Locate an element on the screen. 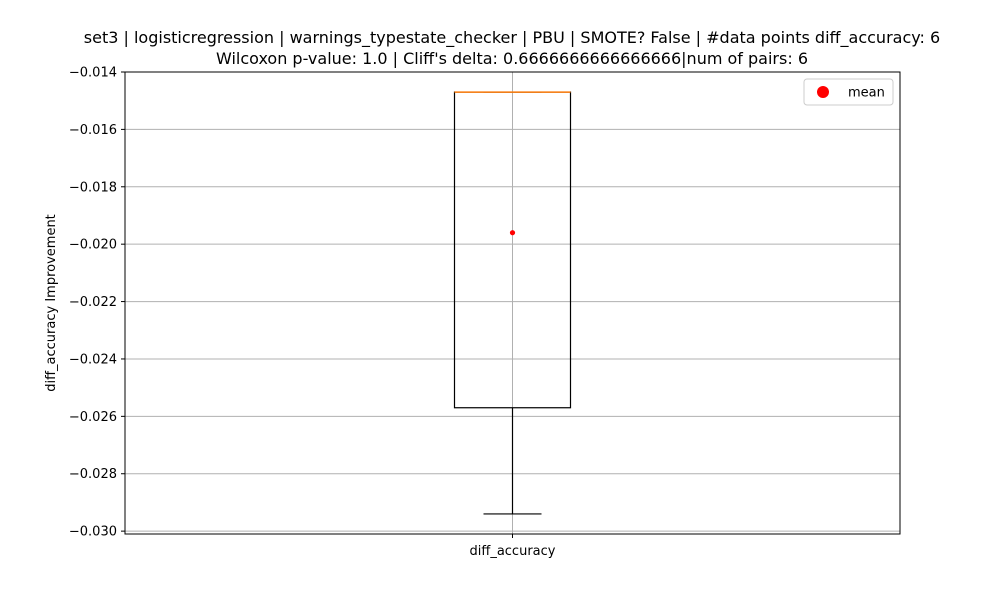 The height and width of the screenshot is (600, 1000). x-axis-ticks: diff_accuracy is located at coordinates (513, 546).